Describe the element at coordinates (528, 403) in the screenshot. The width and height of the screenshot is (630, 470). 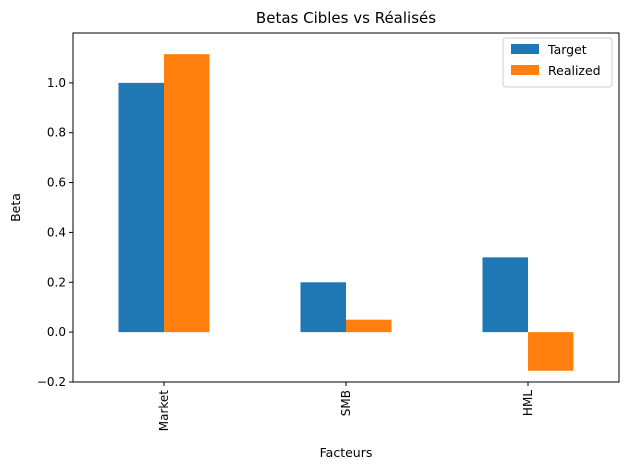
I see `x-tick-label-hml: HML` at that location.